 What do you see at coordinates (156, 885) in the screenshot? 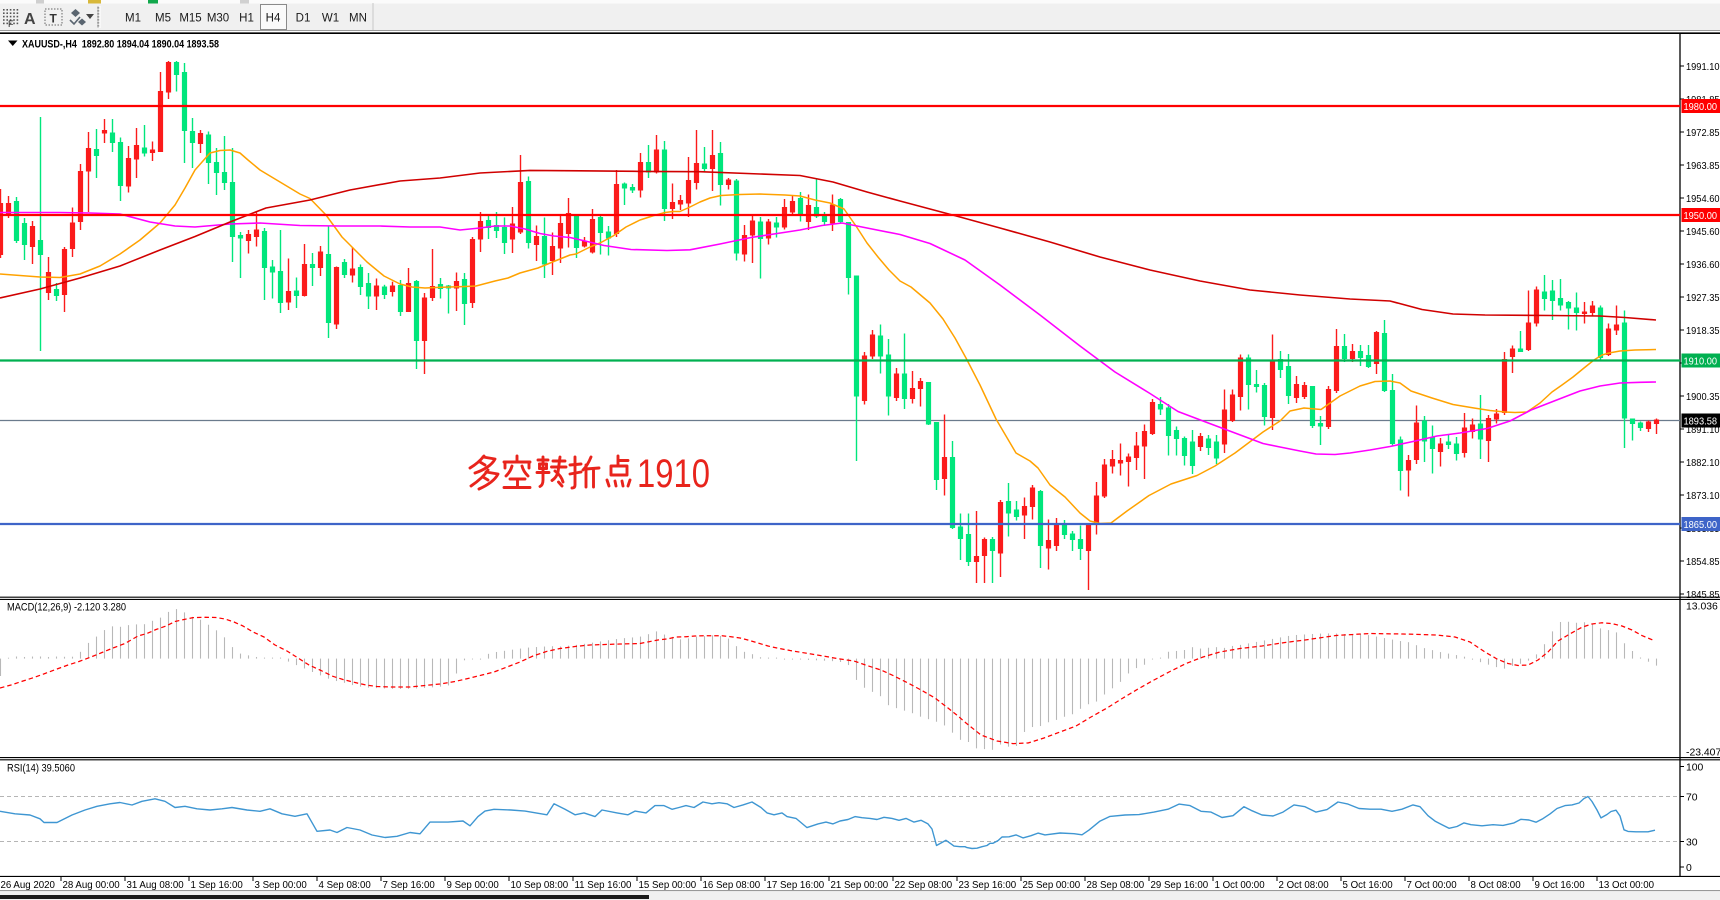
I see `svg-text: 31 Aug 08:00` at bounding box center [156, 885].